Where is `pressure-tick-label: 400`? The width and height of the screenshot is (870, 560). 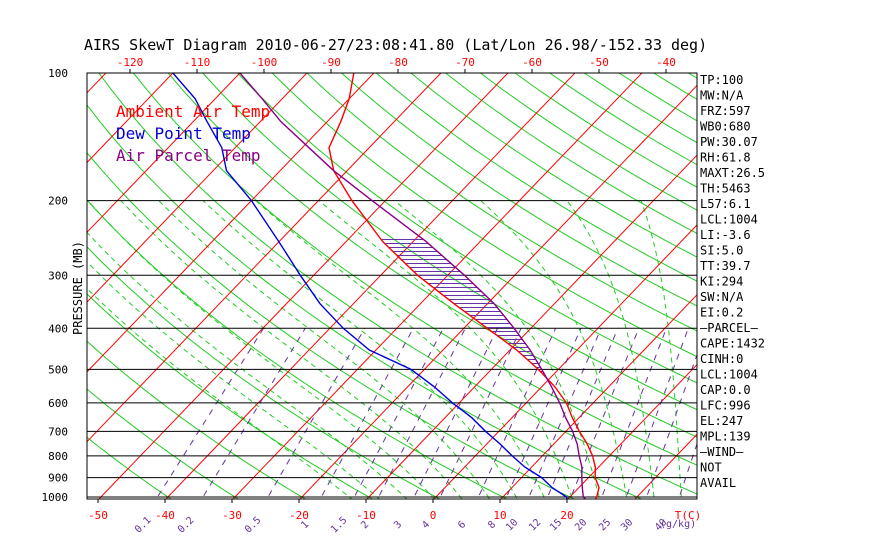
pressure-tick-label: 400 is located at coordinates (58, 328).